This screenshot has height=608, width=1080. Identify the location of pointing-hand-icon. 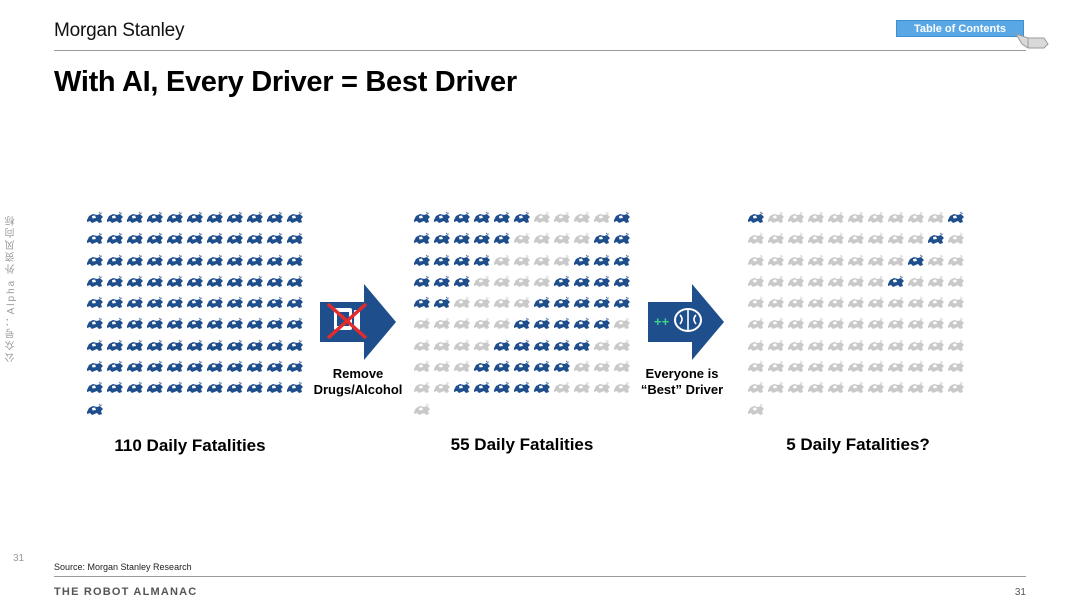
(1031, 41).